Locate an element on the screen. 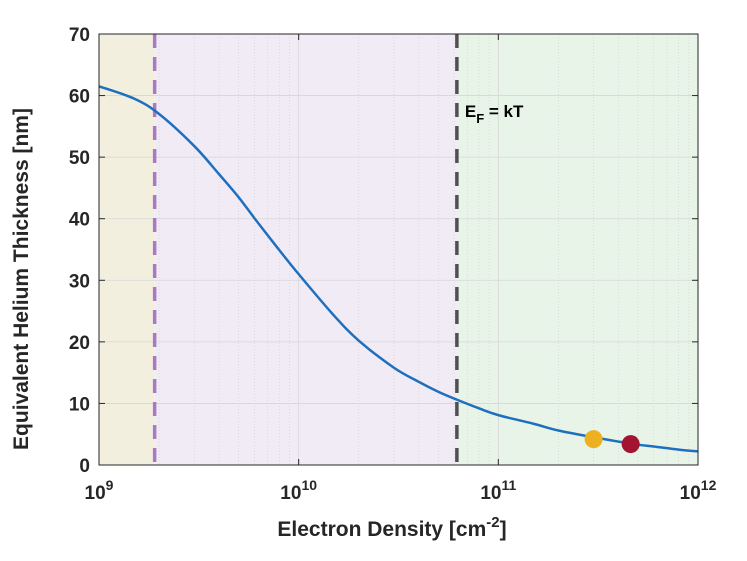 Image resolution: width=747 pixels, height=561 pixels. y-tick-label: 0 is located at coordinates (84, 466).